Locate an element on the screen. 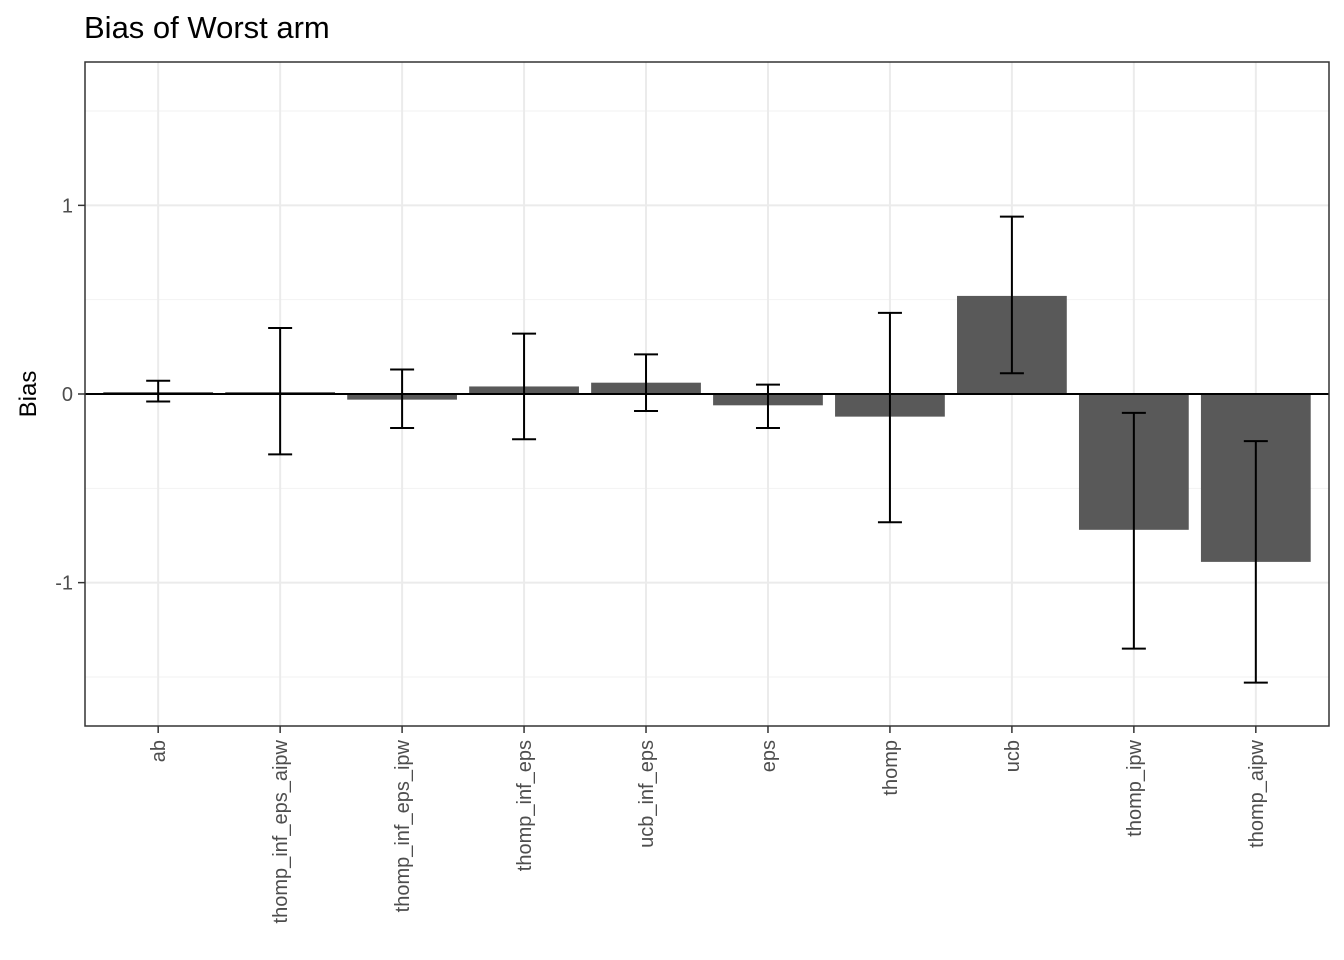 Image resolution: width=1344 pixels, height=960 pixels. error-bar-thomp_inf_eps is located at coordinates (524, 386).